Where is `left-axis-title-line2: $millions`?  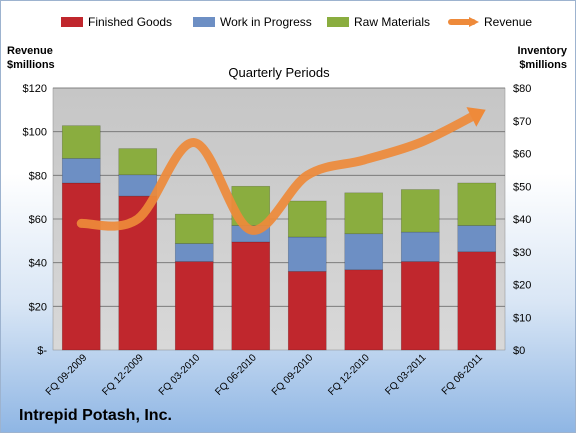
left-axis-title-line2: $millions is located at coordinates (31, 65).